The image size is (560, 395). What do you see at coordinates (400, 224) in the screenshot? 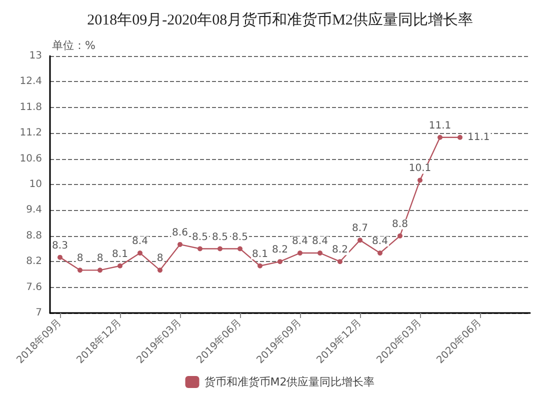
I see `data-label: 8.8` at bounding box center [400, 224].